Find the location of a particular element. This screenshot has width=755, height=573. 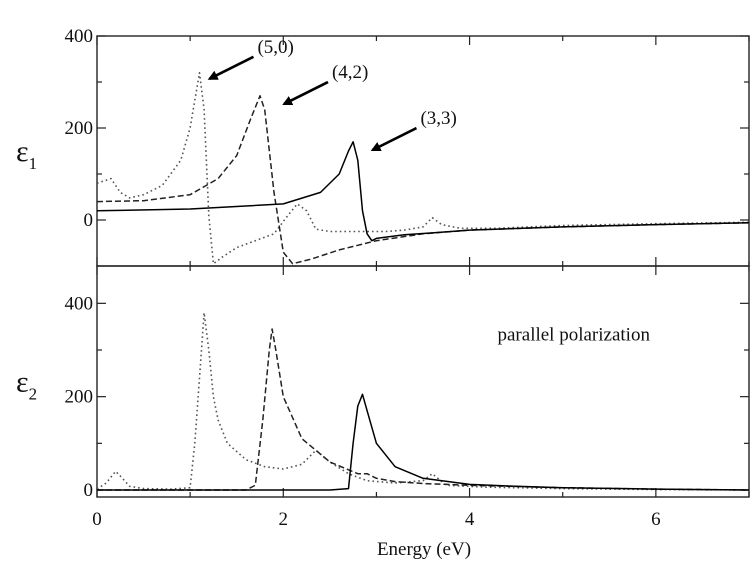

y-axis-title-top: ε1 is located at coordinates (26, 154).